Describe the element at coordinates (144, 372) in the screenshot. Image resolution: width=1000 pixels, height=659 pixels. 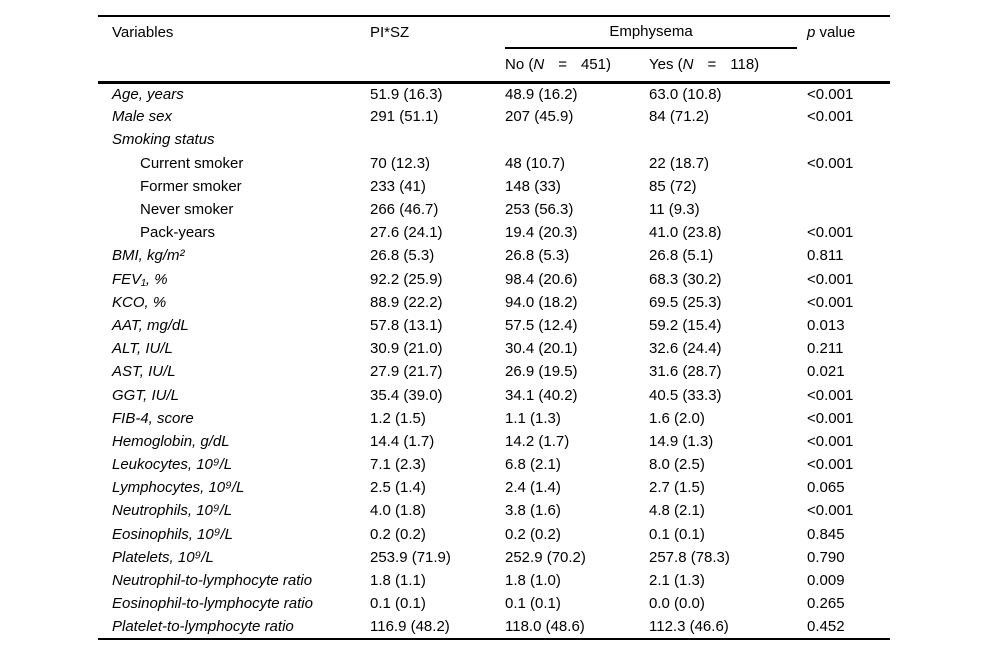
I see `cell-variable: AST, IU/L` at that location.